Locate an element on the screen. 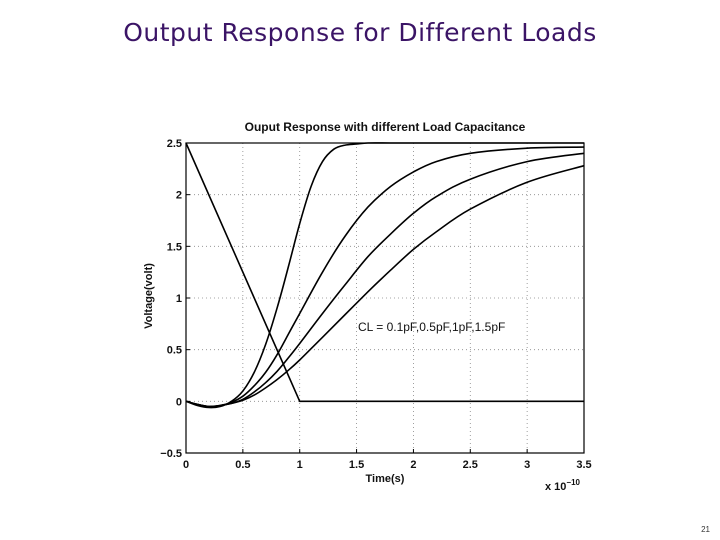 This screenshot has height=540, width=720. y-tick-label: 2.5 is located at coordinates (174, 144).